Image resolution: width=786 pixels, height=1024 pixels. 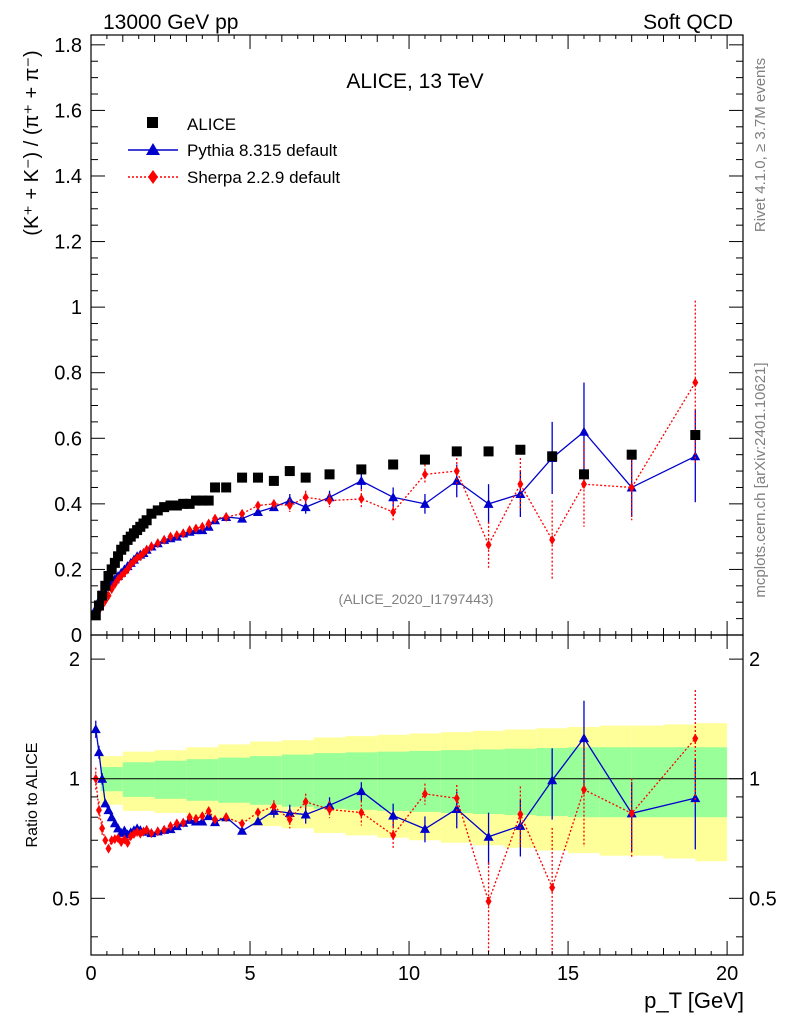 I want to click on y-axis-label: (K⁺ + K⁻) / (π⁺ + π⁻), so click(x=32, y=142).